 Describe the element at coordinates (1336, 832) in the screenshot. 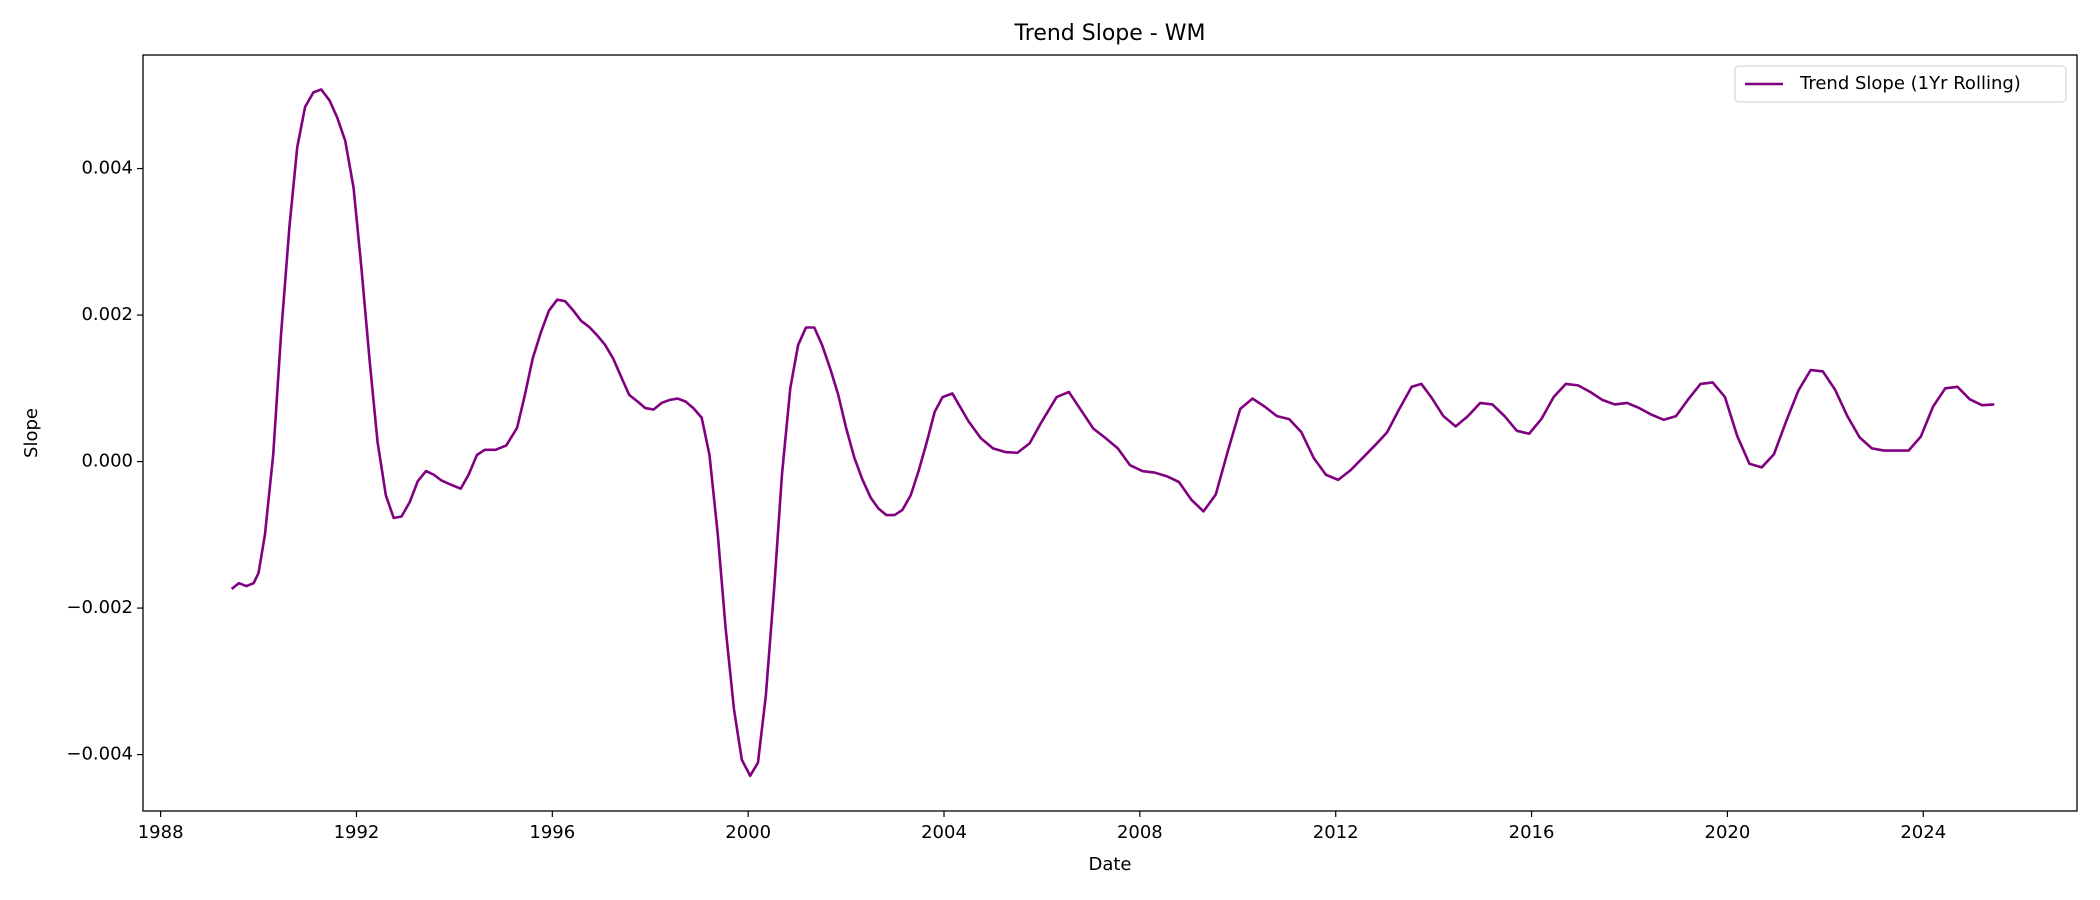

I see `x-tick-label: 2012` at that location.